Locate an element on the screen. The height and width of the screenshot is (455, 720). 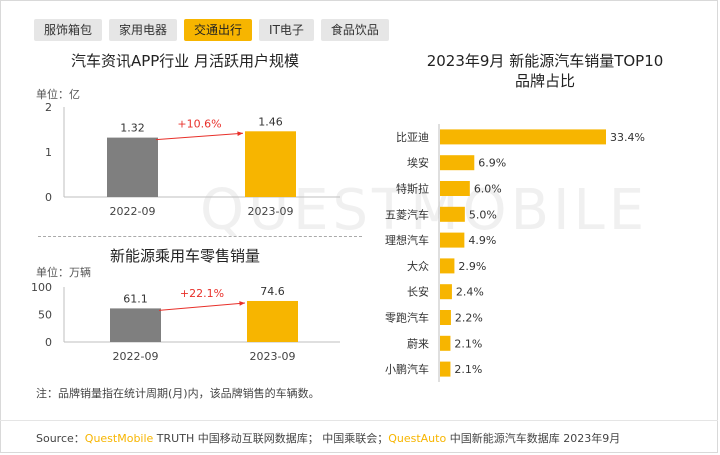
top10-value-label-5: 2.9% is located at coordinates (472, 266).